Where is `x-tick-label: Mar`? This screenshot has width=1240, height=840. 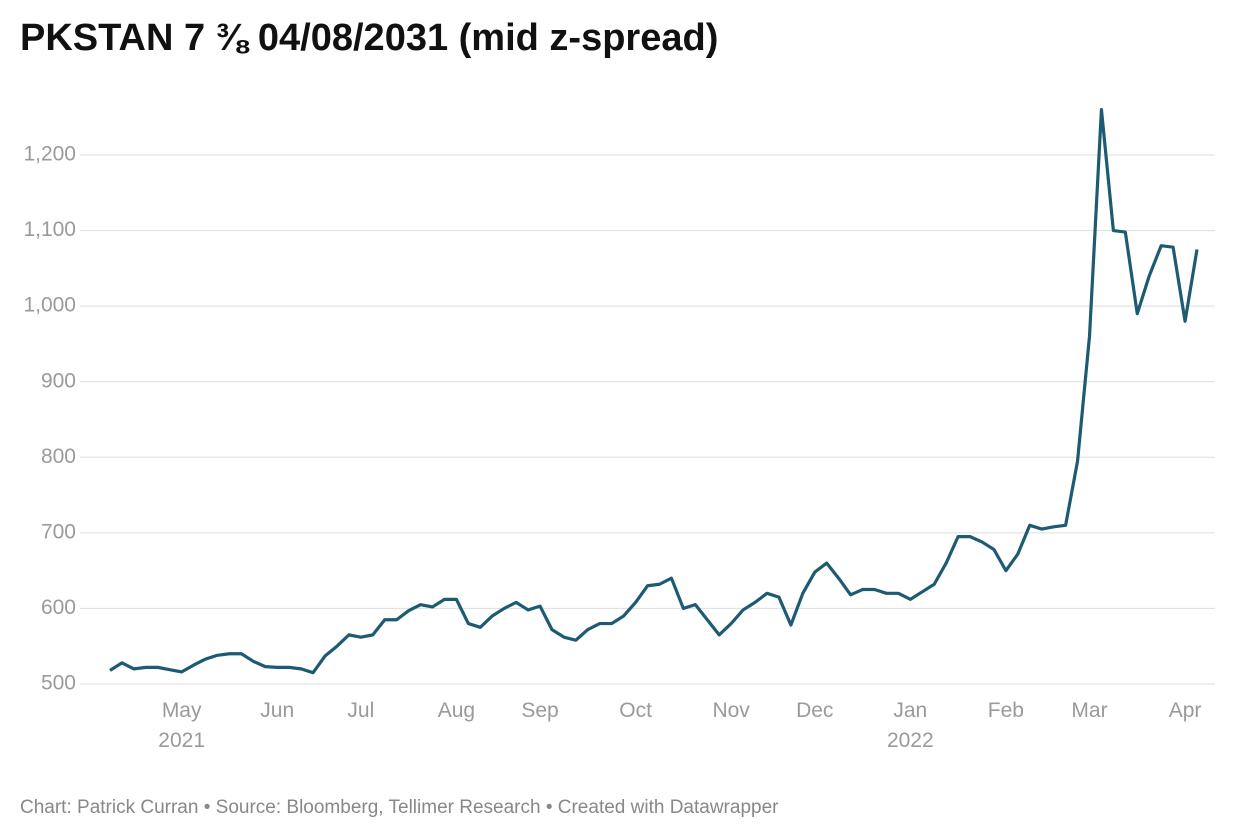
x-tick-label: Mar is located at coordinates (1089, 710).